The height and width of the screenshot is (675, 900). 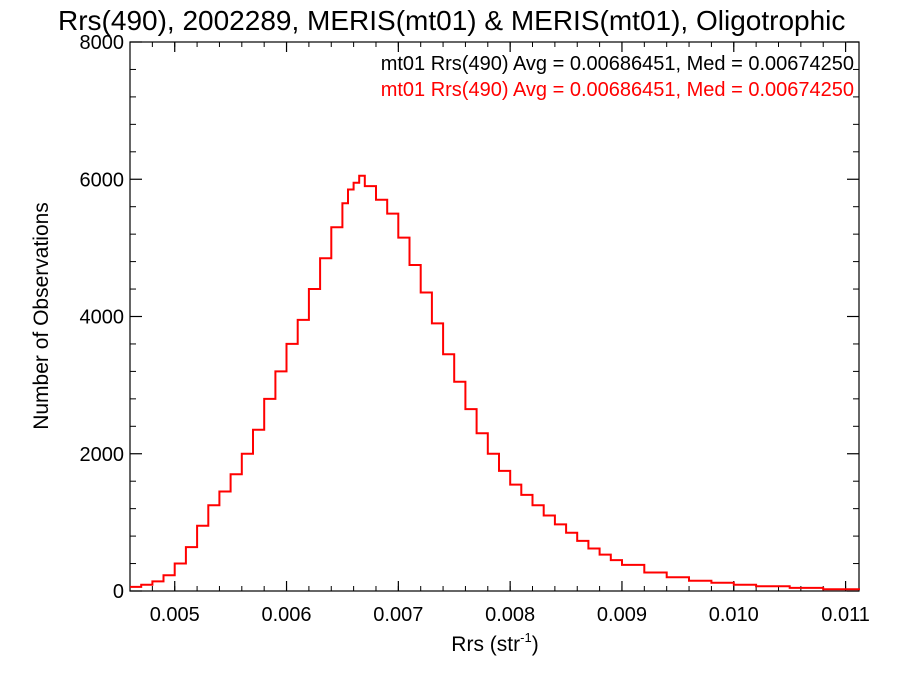 What do you see at coordinates (287, 615) in the screenshot?
I see `x-tick-label: 0.006` at bounding box center [287, 615].